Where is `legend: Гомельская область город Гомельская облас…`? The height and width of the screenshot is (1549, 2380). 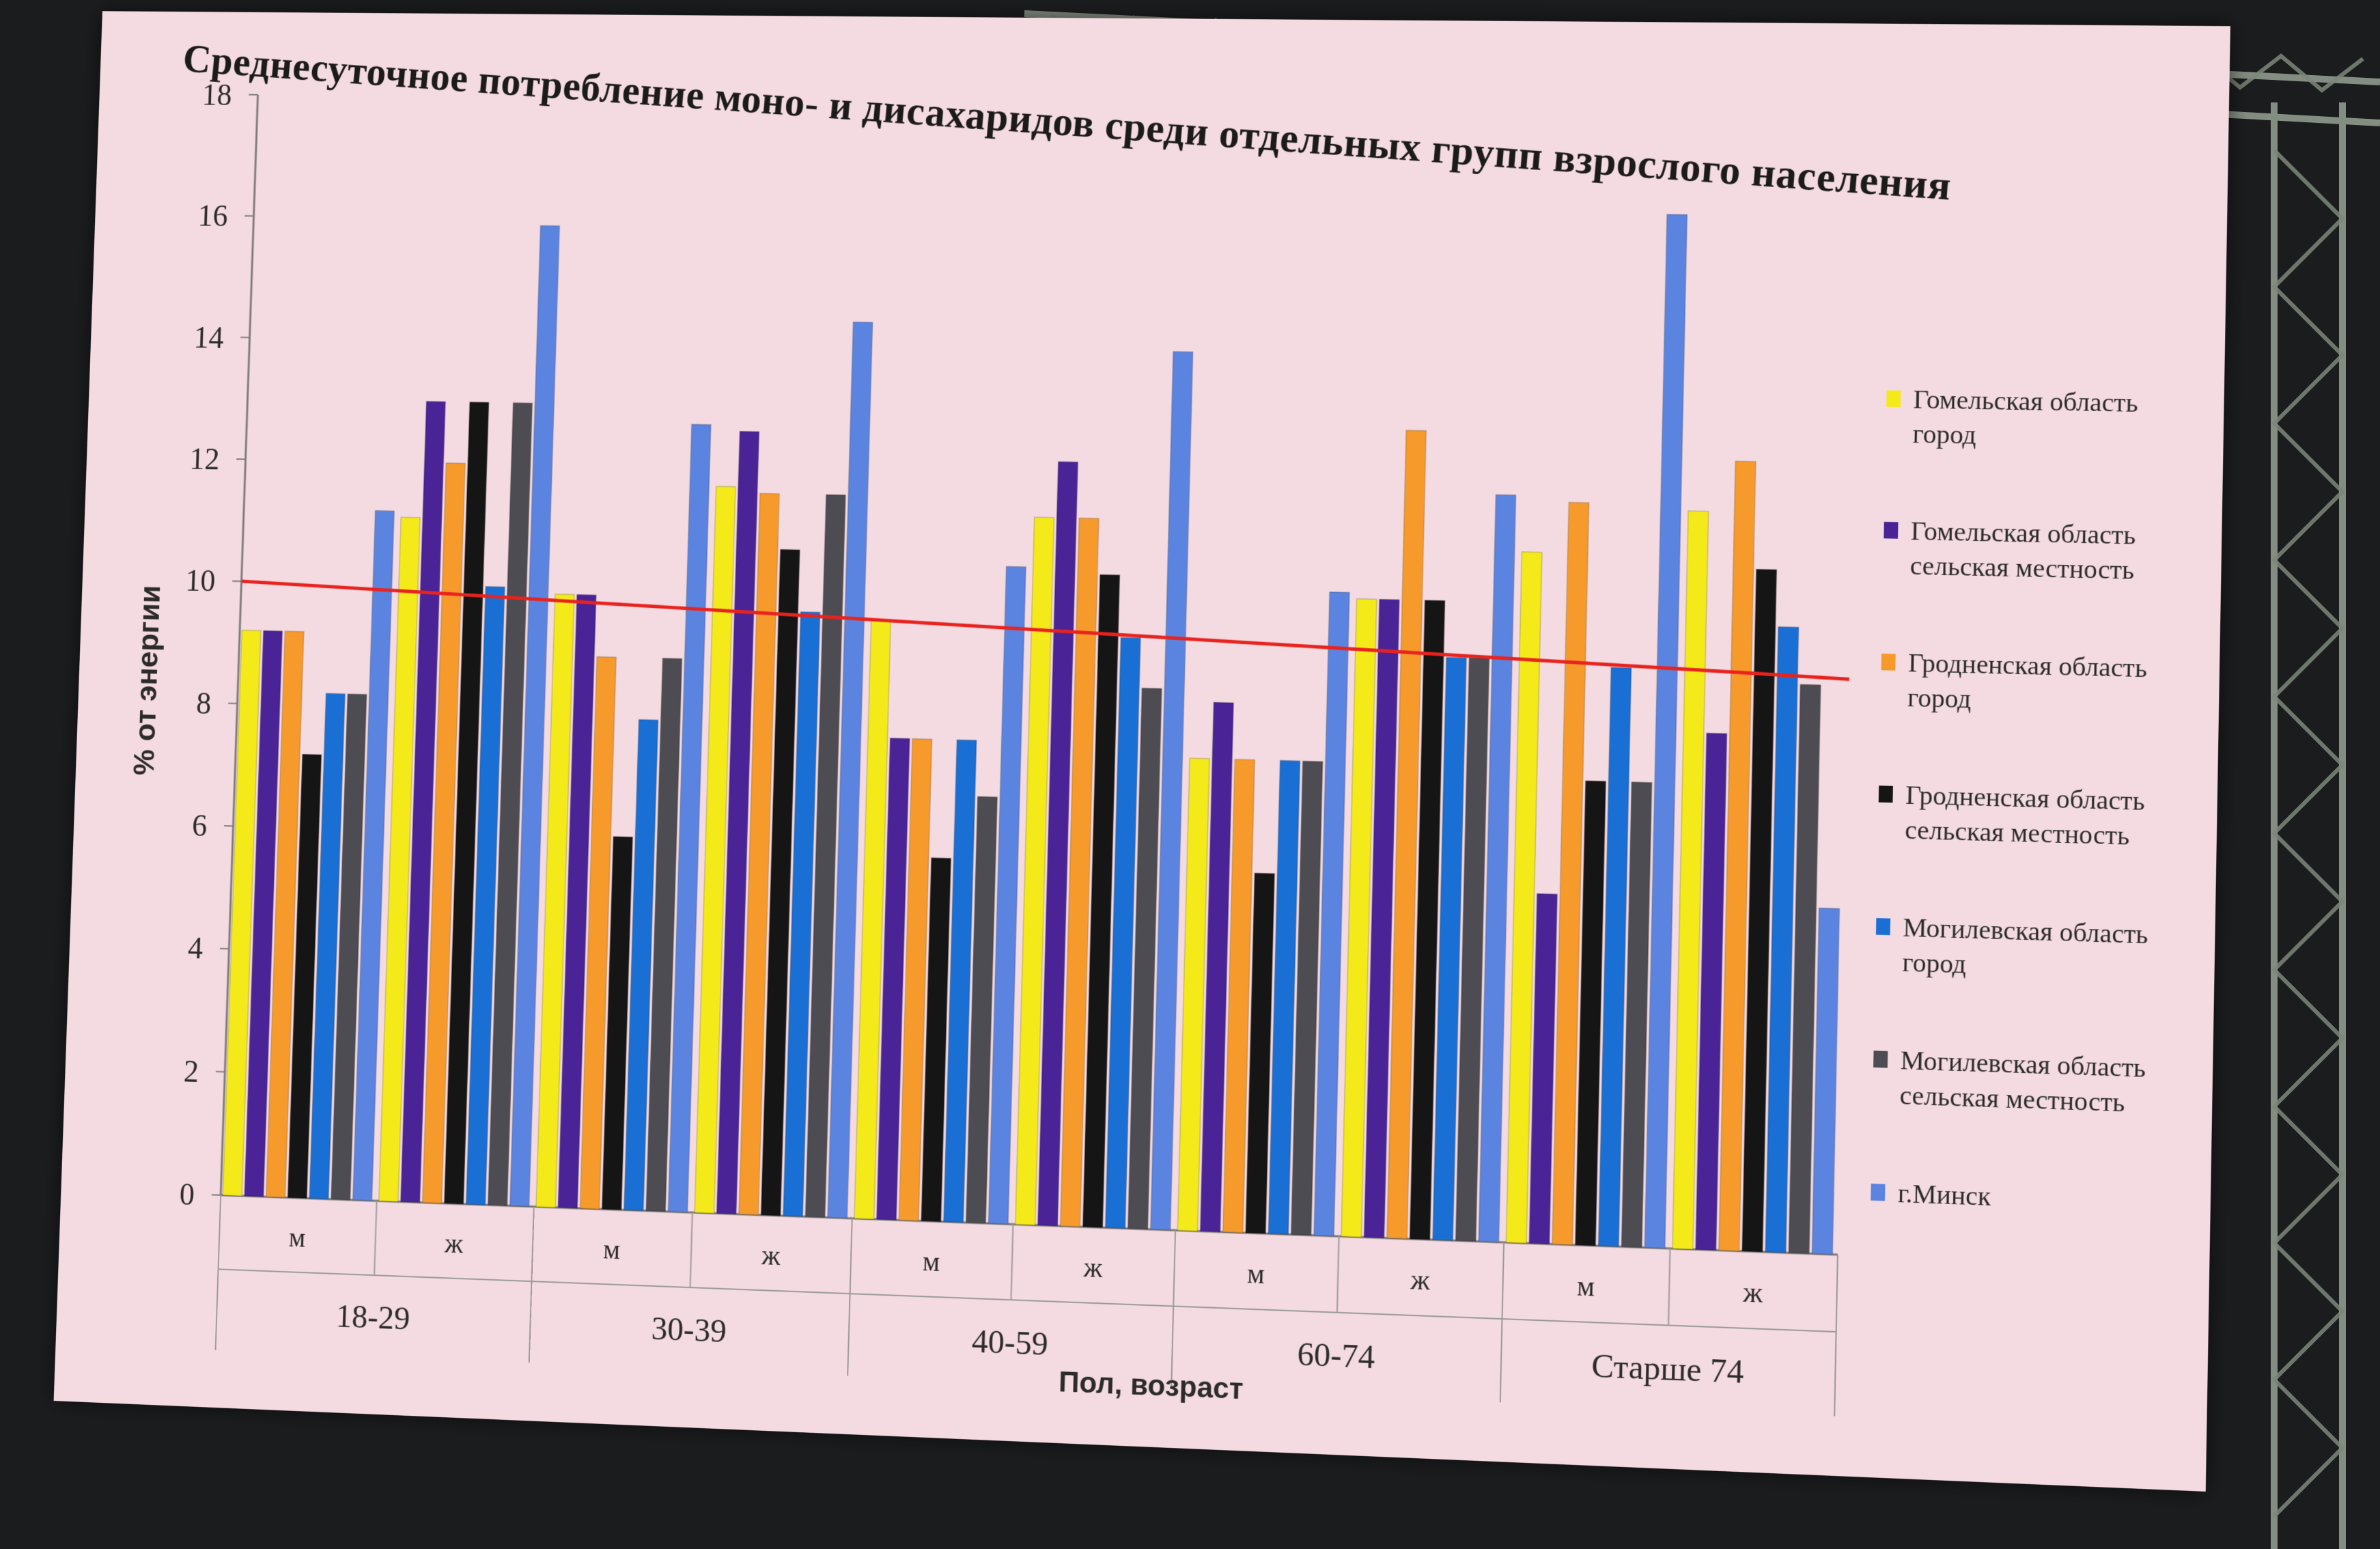
legend: Гомельская область город Гомельская облас… is located at coordinates (2034, 812).